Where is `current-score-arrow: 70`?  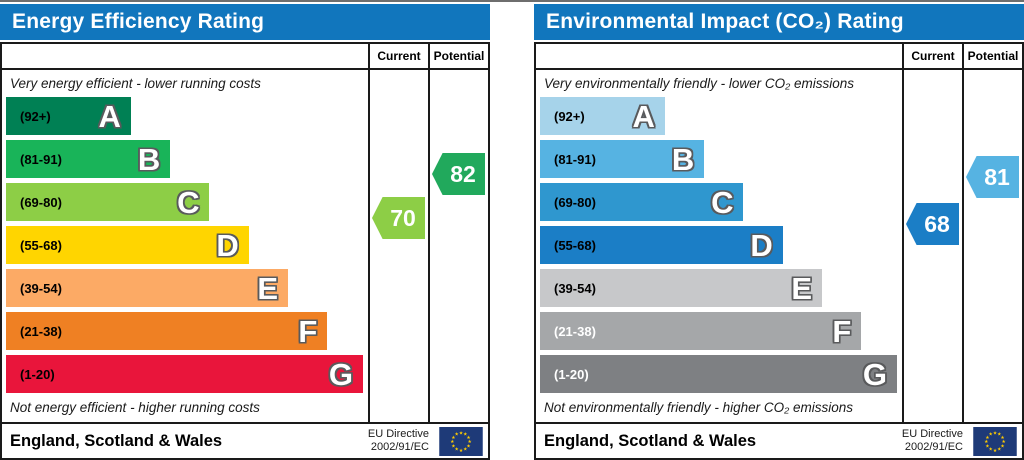
current-score-arrow: 70 is located at coordinates (398, 218).